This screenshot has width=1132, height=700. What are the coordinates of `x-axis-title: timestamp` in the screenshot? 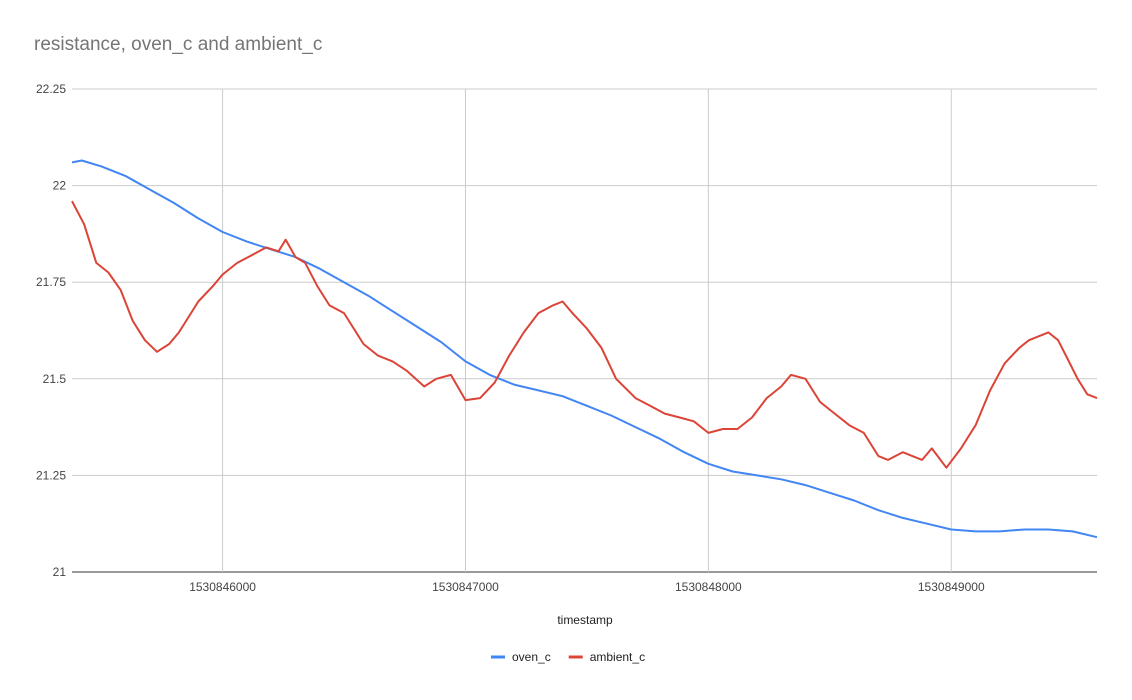 It's located at (585, 620).